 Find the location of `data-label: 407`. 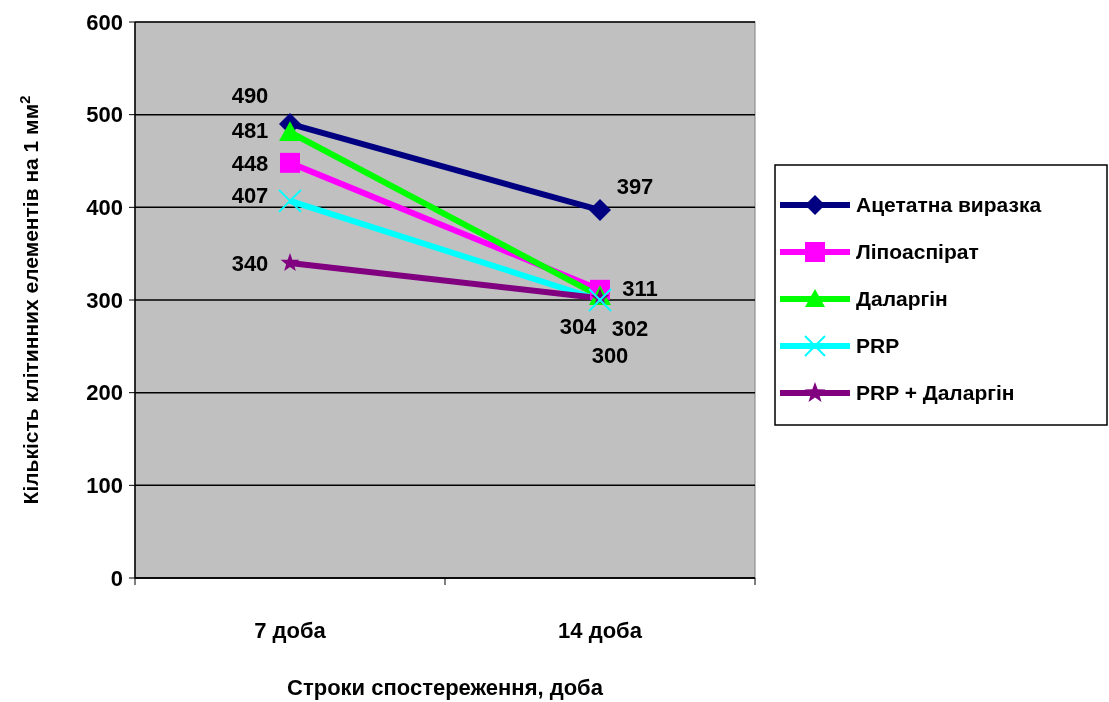

data-label: 407 is located at coordinates (250, 195).